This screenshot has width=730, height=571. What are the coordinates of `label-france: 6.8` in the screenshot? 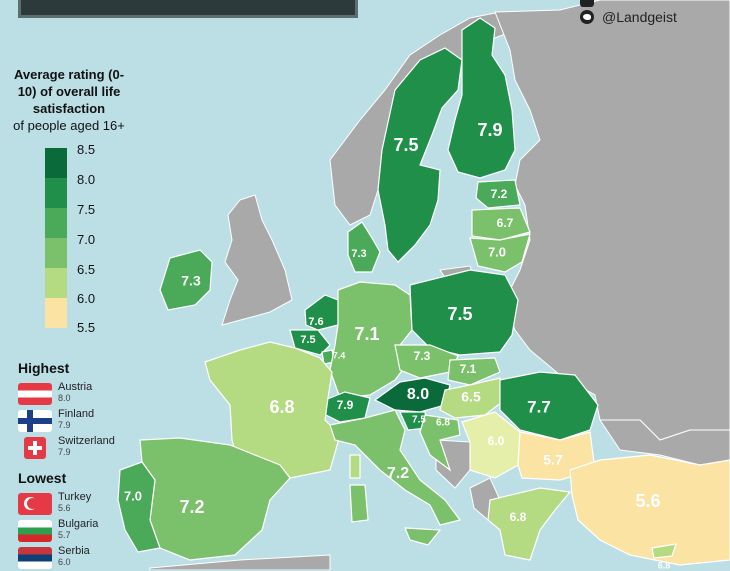 It's located at (281, 407).